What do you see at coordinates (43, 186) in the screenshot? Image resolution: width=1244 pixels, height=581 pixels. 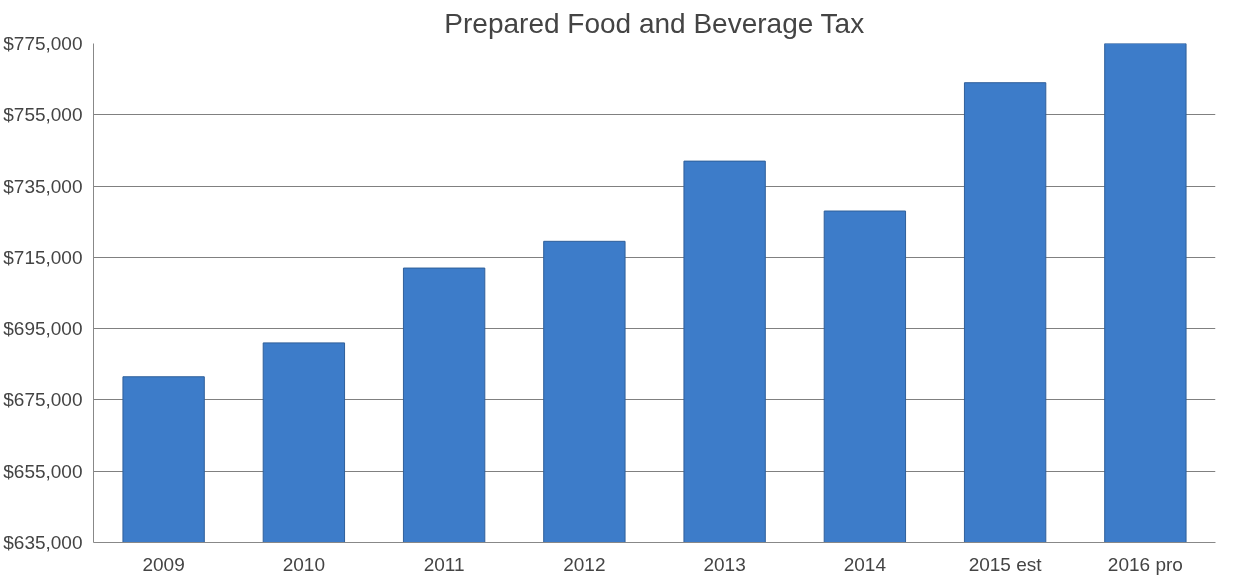 I see `y-tick-label: $735,000` at bounding box center [43, 186].